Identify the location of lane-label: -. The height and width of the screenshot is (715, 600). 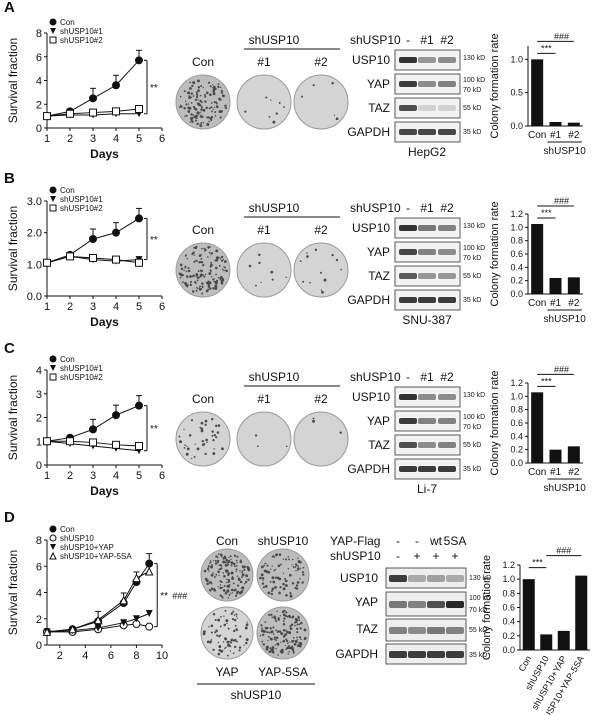
(398, 541).